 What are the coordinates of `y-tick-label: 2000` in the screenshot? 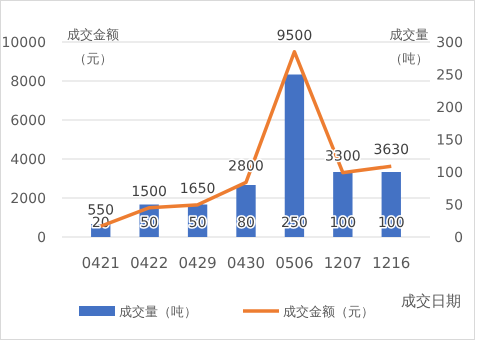 It's located at (28, 199).